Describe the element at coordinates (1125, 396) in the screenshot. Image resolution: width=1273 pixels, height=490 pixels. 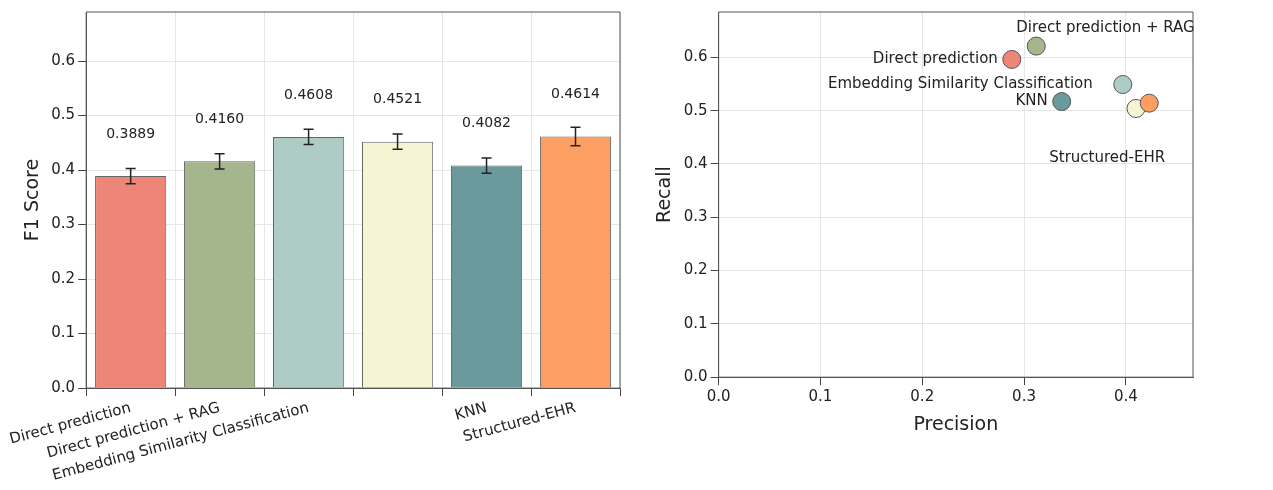
I see `x-tick-label: 0.4` at that location.